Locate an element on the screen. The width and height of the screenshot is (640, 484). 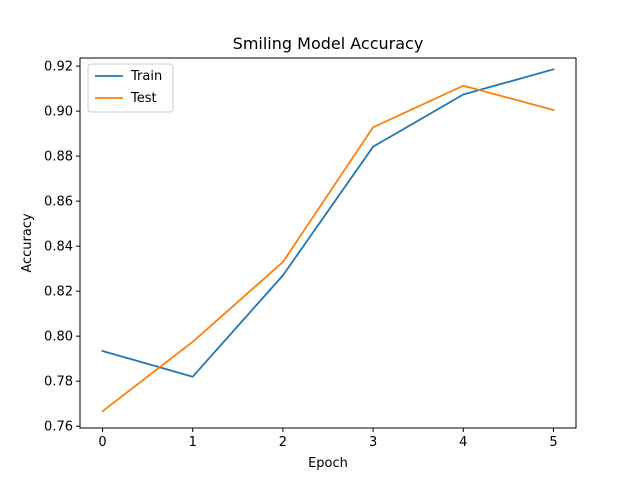
y-tick-label: 0.88 is located at coordinates (58, 157).